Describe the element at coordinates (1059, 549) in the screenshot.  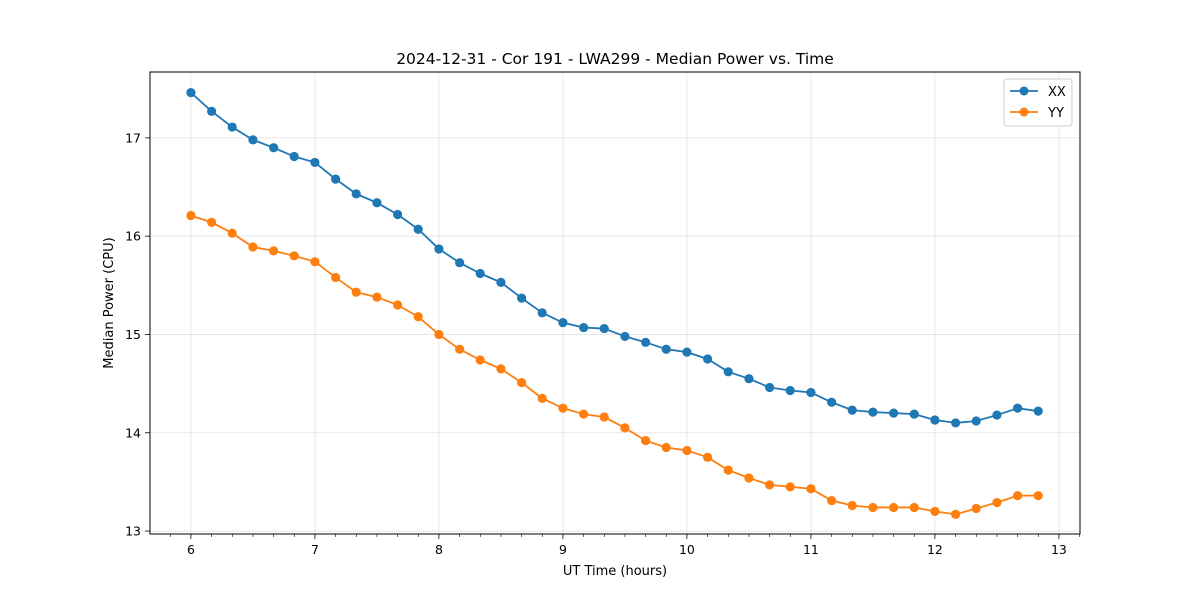
I see `x-tick-label: 13` at that location.